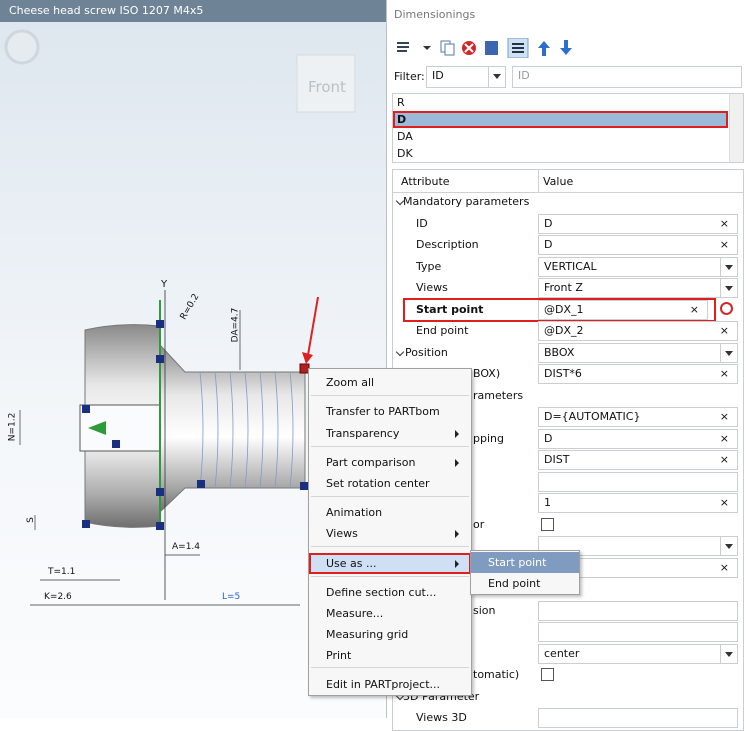 The height and width of the screenshot is (731, 750). Describe the element at coordinates (638, 460) in the screenshot. I see `value-field: DIST ×` at that location.